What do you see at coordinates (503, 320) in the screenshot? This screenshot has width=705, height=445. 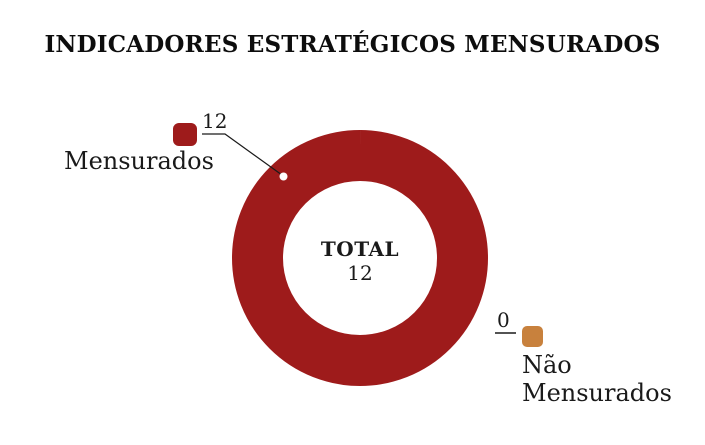 I see `legend-value-nao-mensurados: 0` at bounding box center [503, 320].